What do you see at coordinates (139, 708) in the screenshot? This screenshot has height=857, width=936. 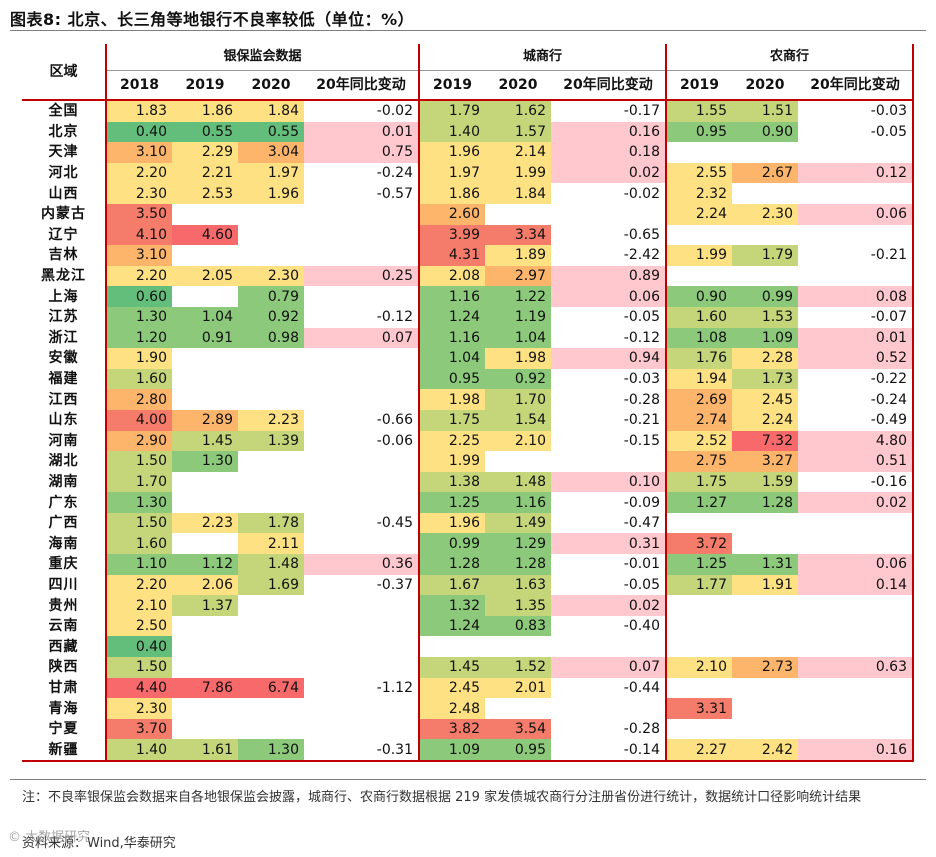 I see `cbirc-cell: 2.30` at bounding box center [139, 708].